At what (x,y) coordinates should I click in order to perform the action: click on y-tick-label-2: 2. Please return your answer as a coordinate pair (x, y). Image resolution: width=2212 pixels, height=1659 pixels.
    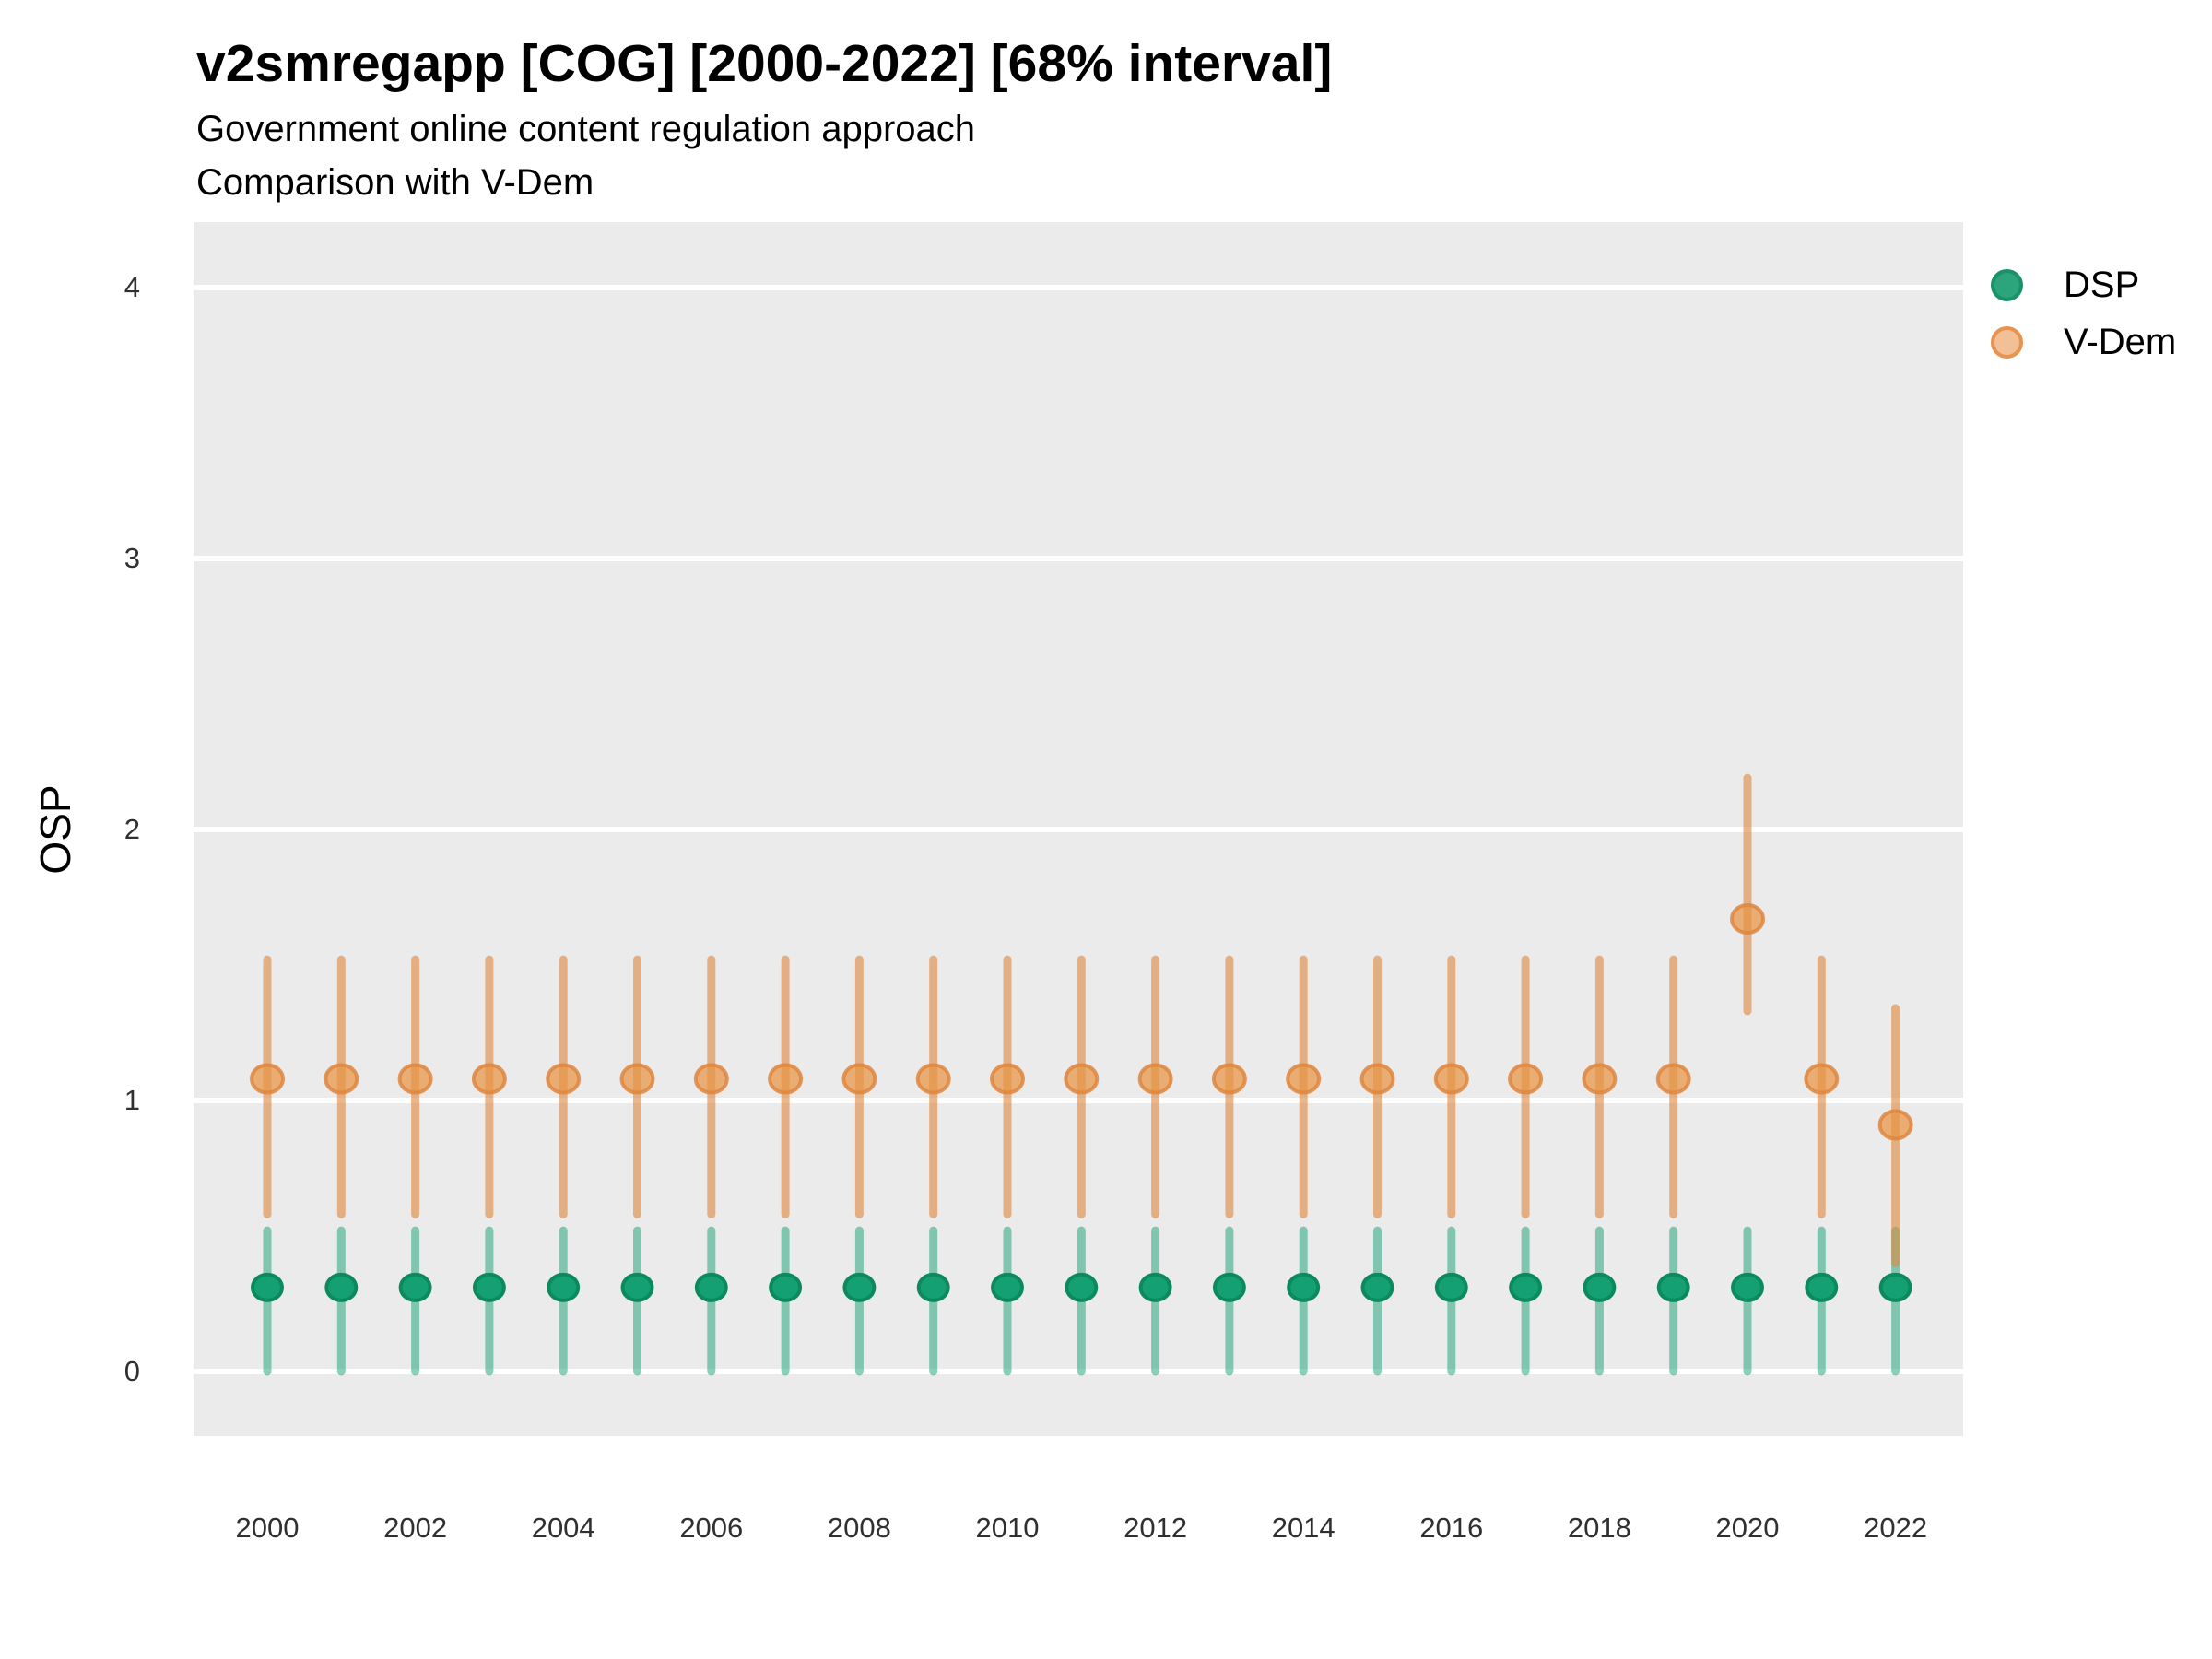
    Looking at the image, I should click on (132, 829).